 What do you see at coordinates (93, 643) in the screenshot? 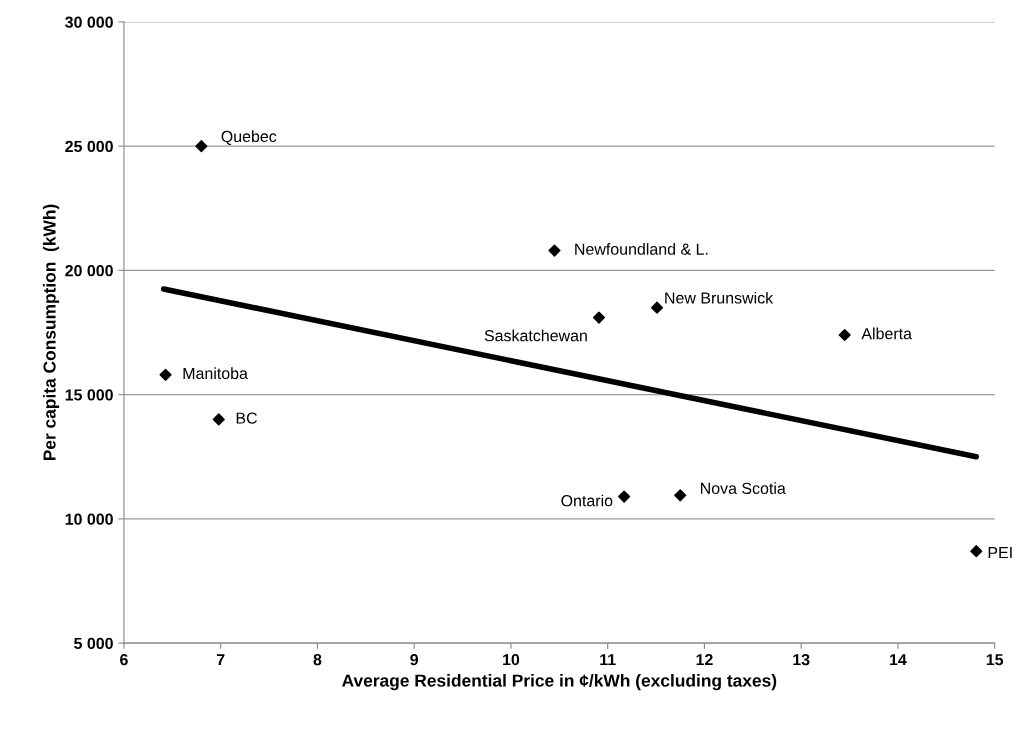
I see `y-tick-label: 5 000` at bounding box center [93, 643].